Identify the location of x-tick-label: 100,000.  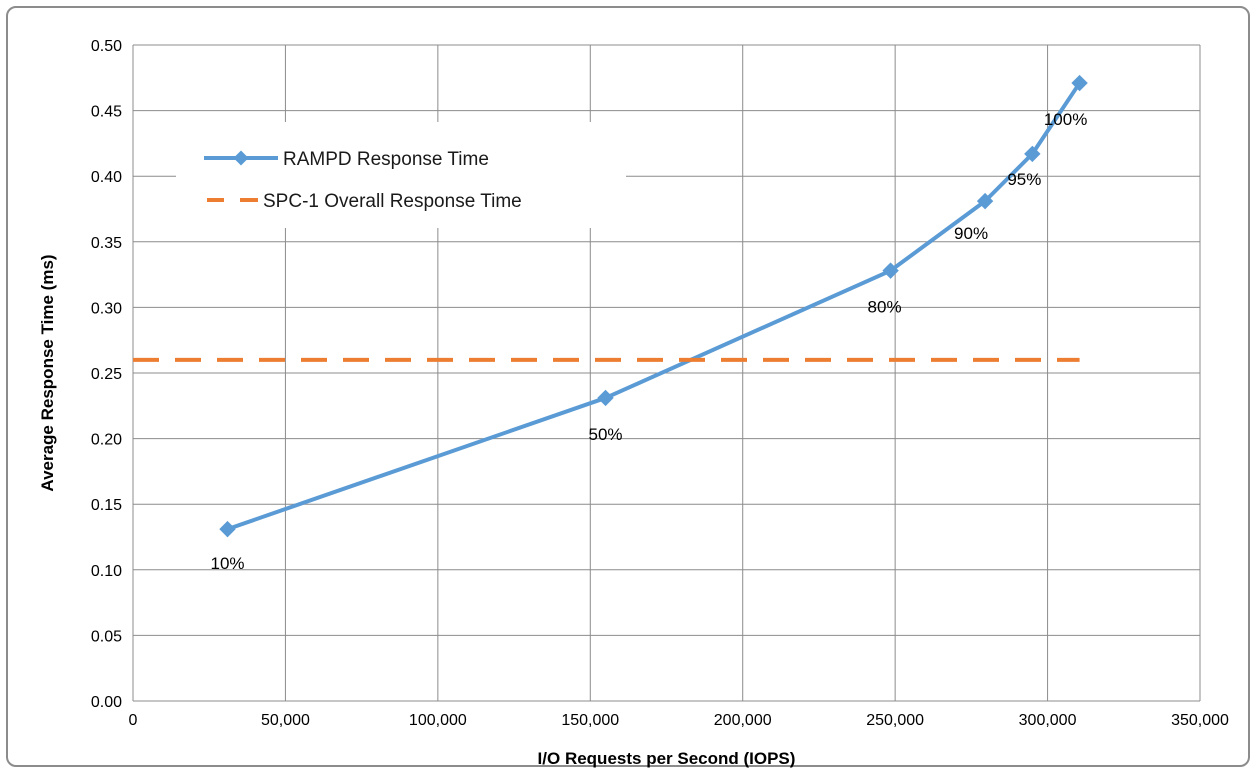
(438, 720).